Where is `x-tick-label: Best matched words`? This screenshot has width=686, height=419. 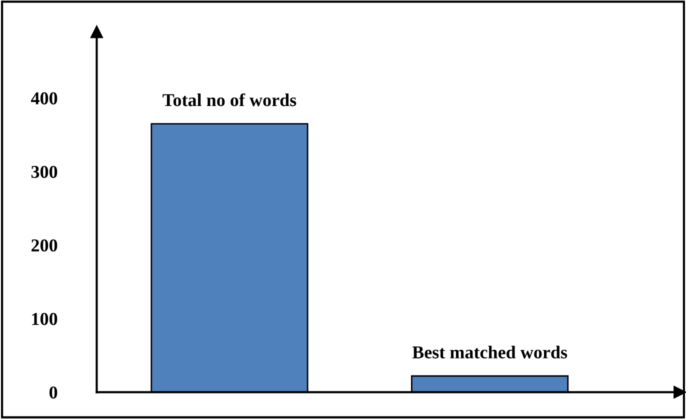
x-tick-label: Best matched words is located at coordinates (490, 352).